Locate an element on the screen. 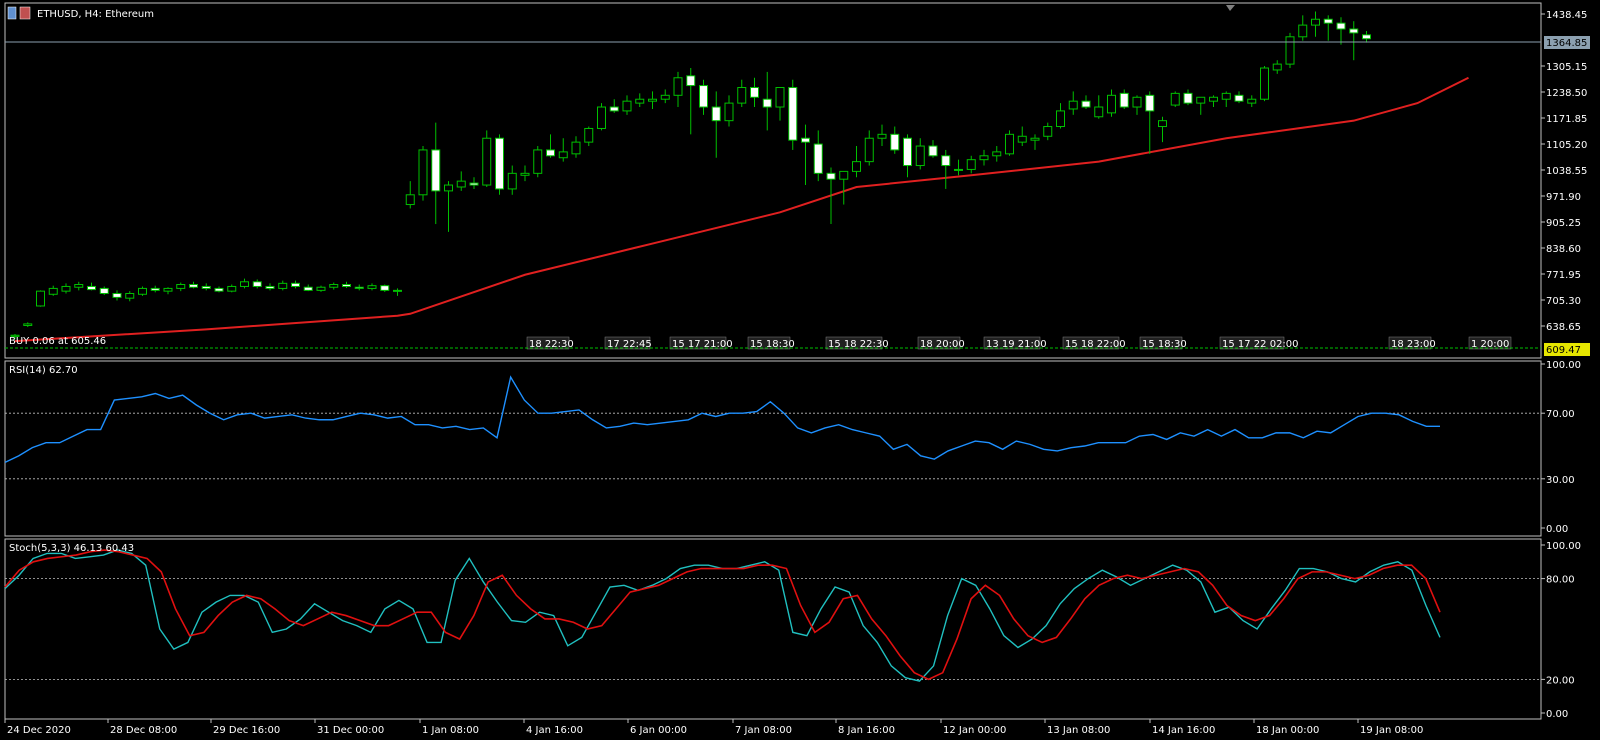 This screenshot has width=1600, height=740. rsi-tick-label: 100.00 is located at coordinates (1563, 365).